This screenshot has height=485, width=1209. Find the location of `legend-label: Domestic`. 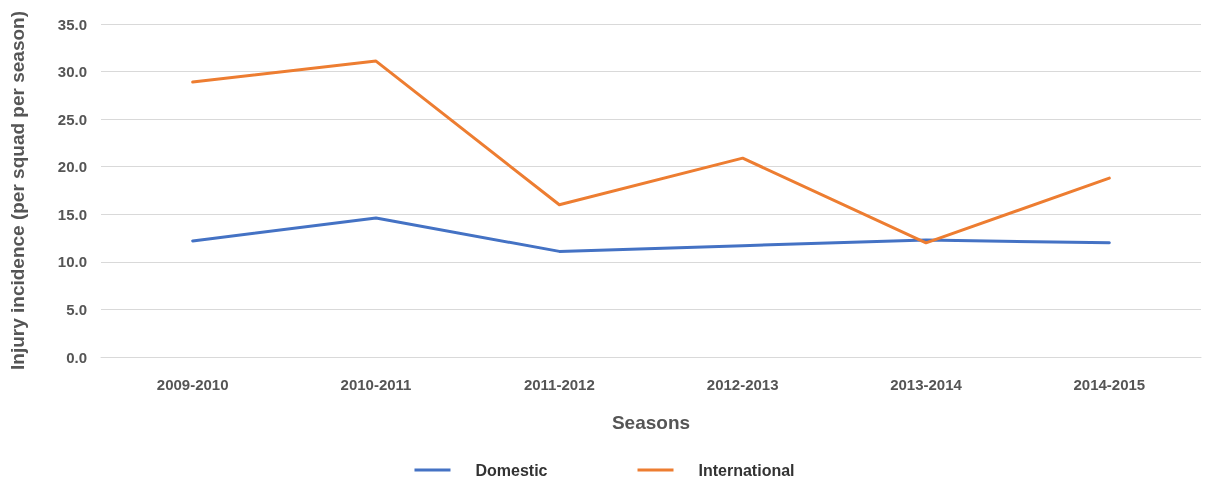

legend-label: Domestic is located at coordinates (511, 470).